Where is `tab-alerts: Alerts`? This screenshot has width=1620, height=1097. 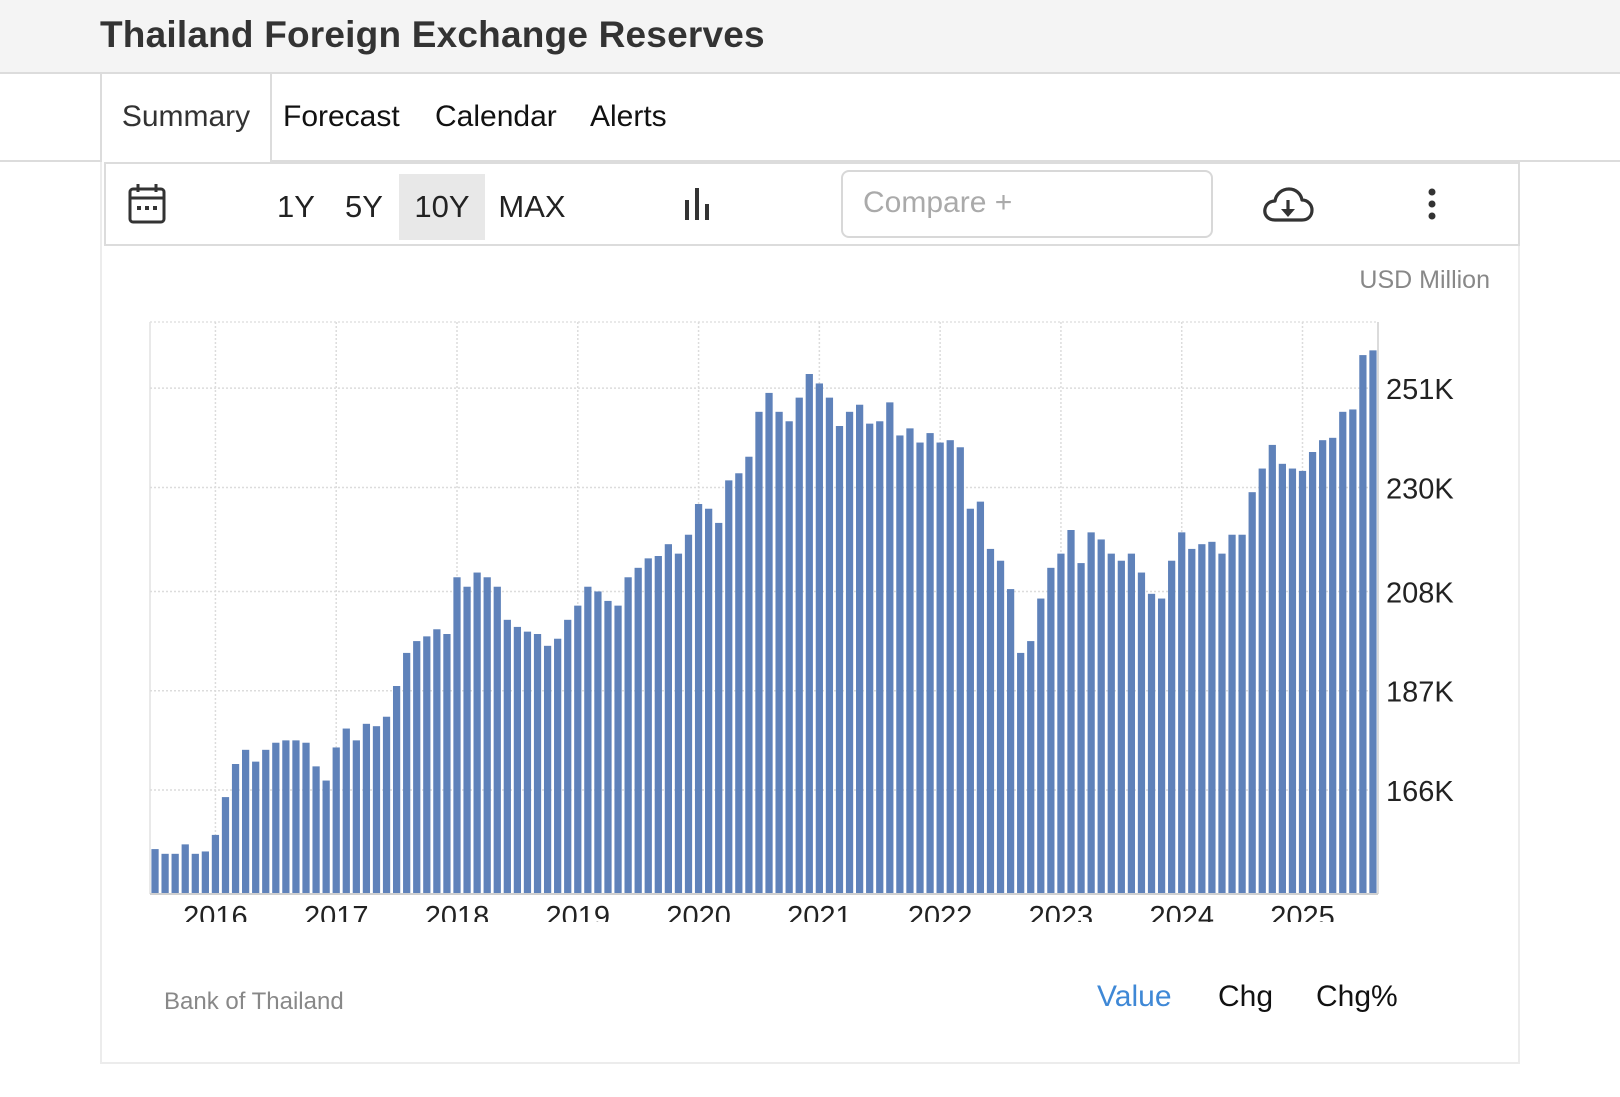
tab-alerts: Alerts is located at coordinates (628, 116).